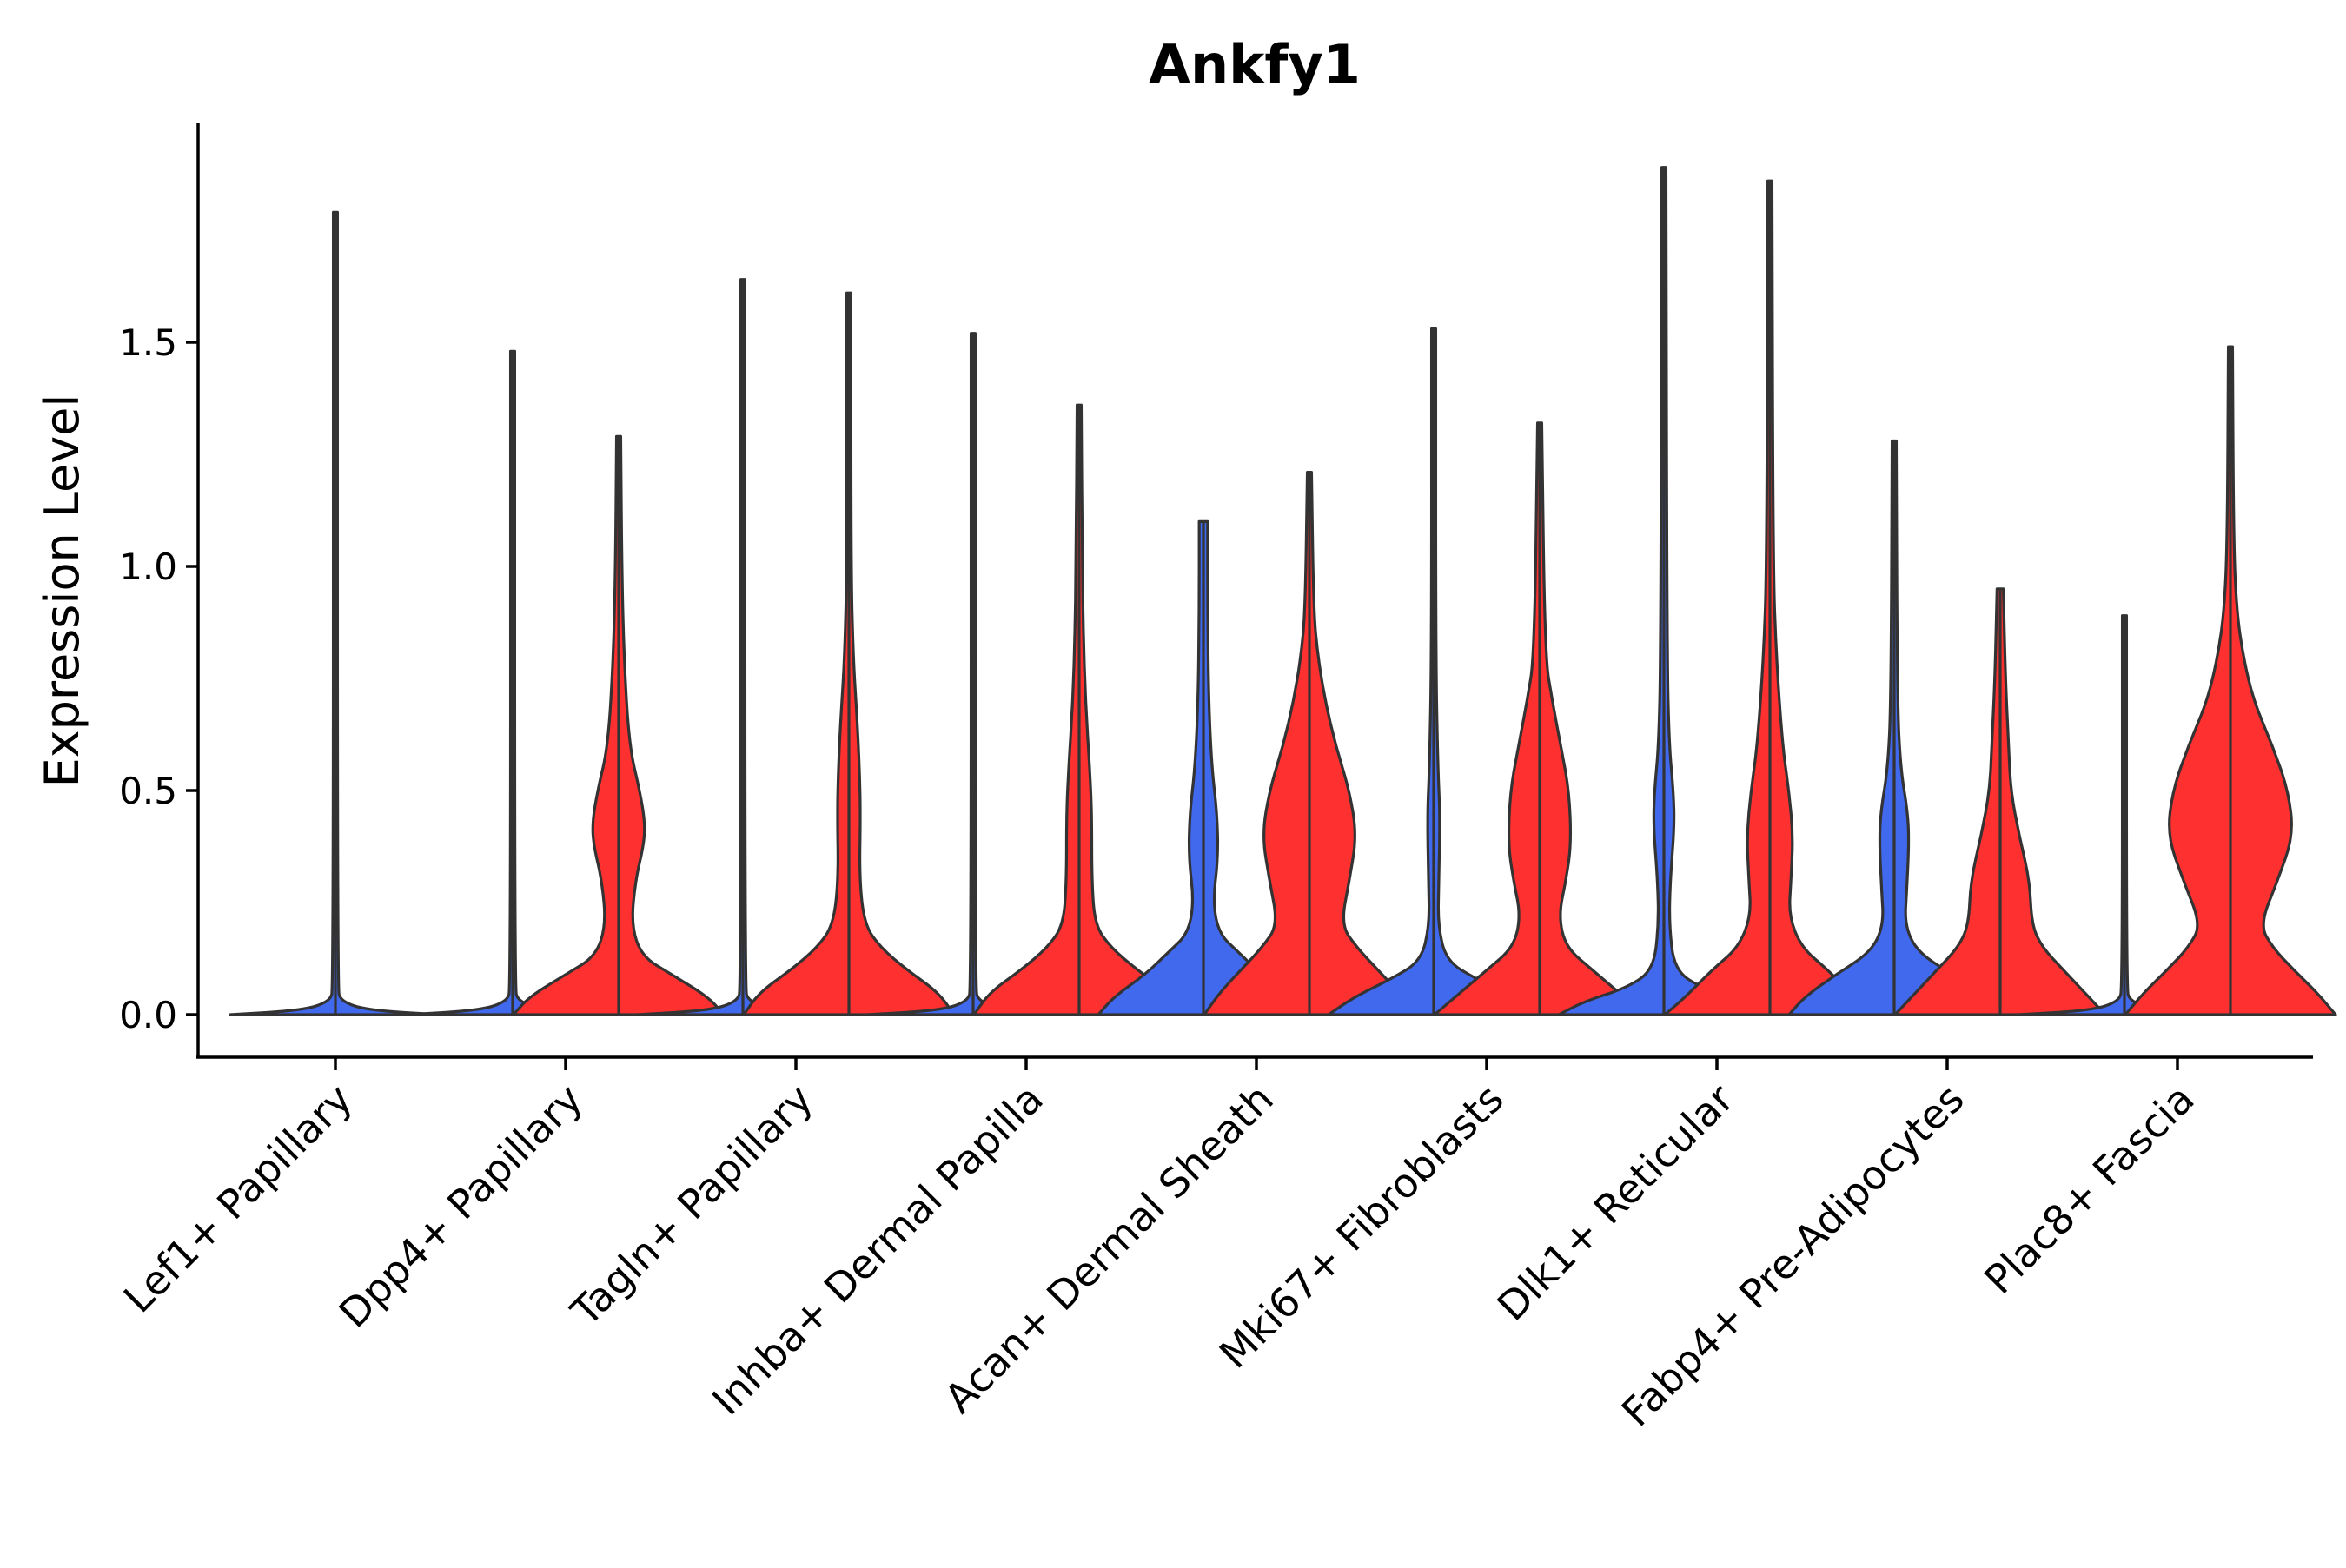 The height and width of the screenshot is (1568, 2346). Describe the element at coordinates (1616, 1202) in the screenshot. I see `x-tick-label: Dlk1+ Reticular` at that location.